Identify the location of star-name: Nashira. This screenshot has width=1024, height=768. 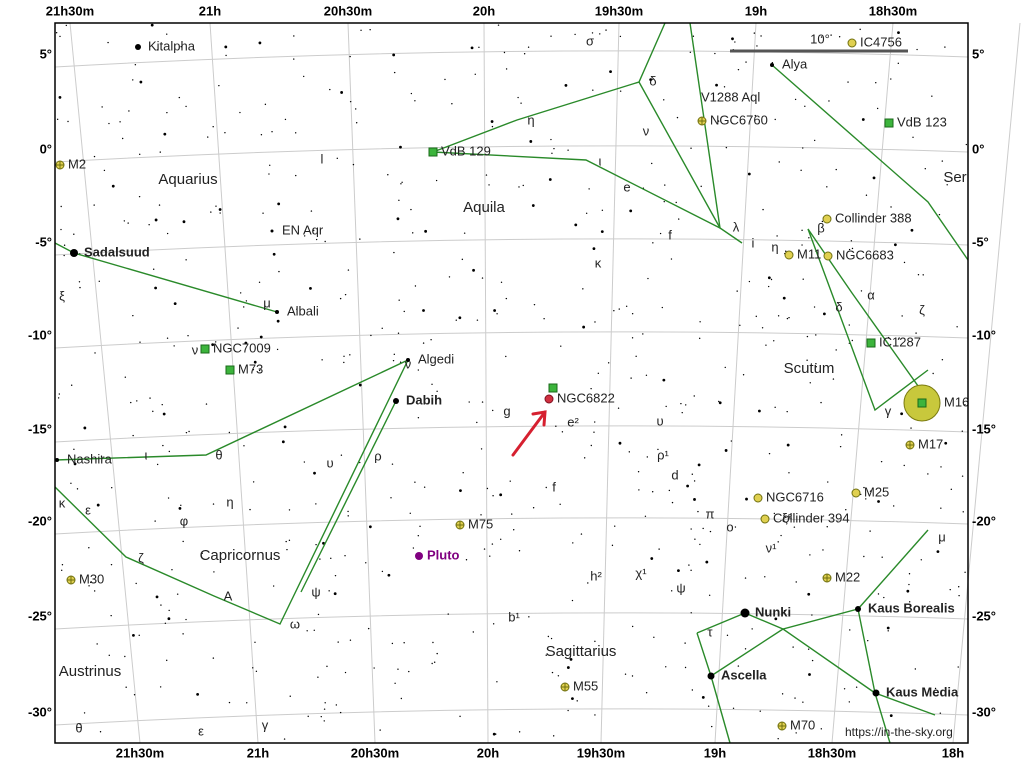
(90, 458).